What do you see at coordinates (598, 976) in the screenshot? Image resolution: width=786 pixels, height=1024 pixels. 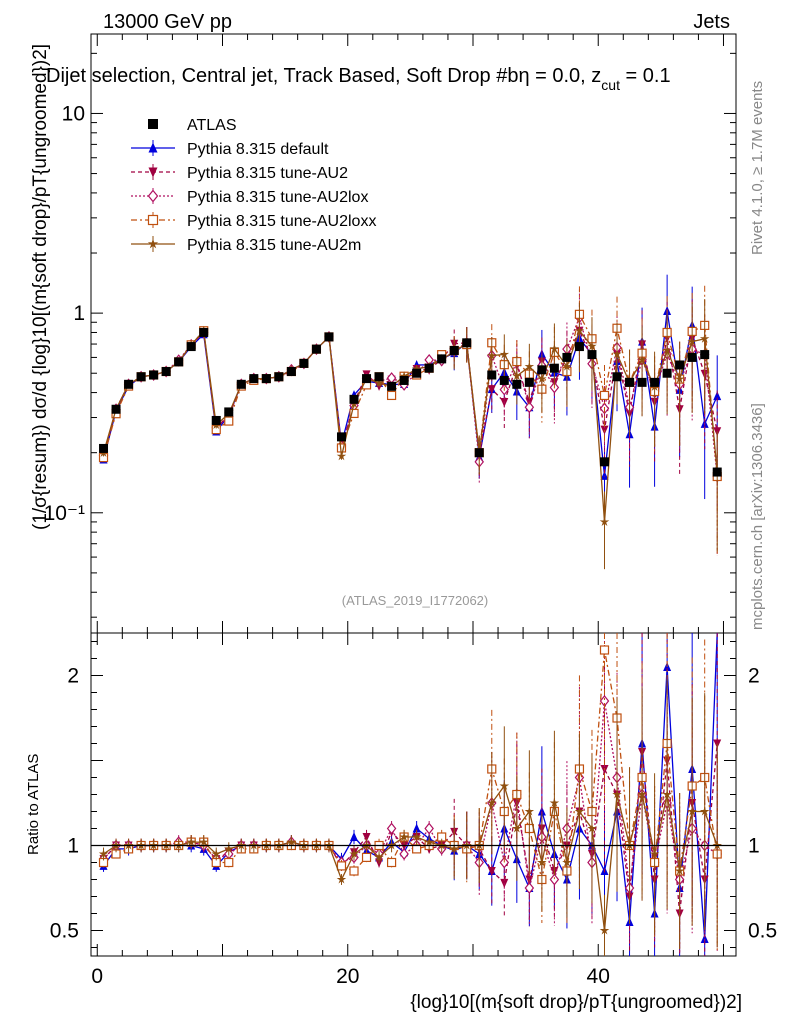 I see `xtick-label: 40` at bounding box center [598, 976].